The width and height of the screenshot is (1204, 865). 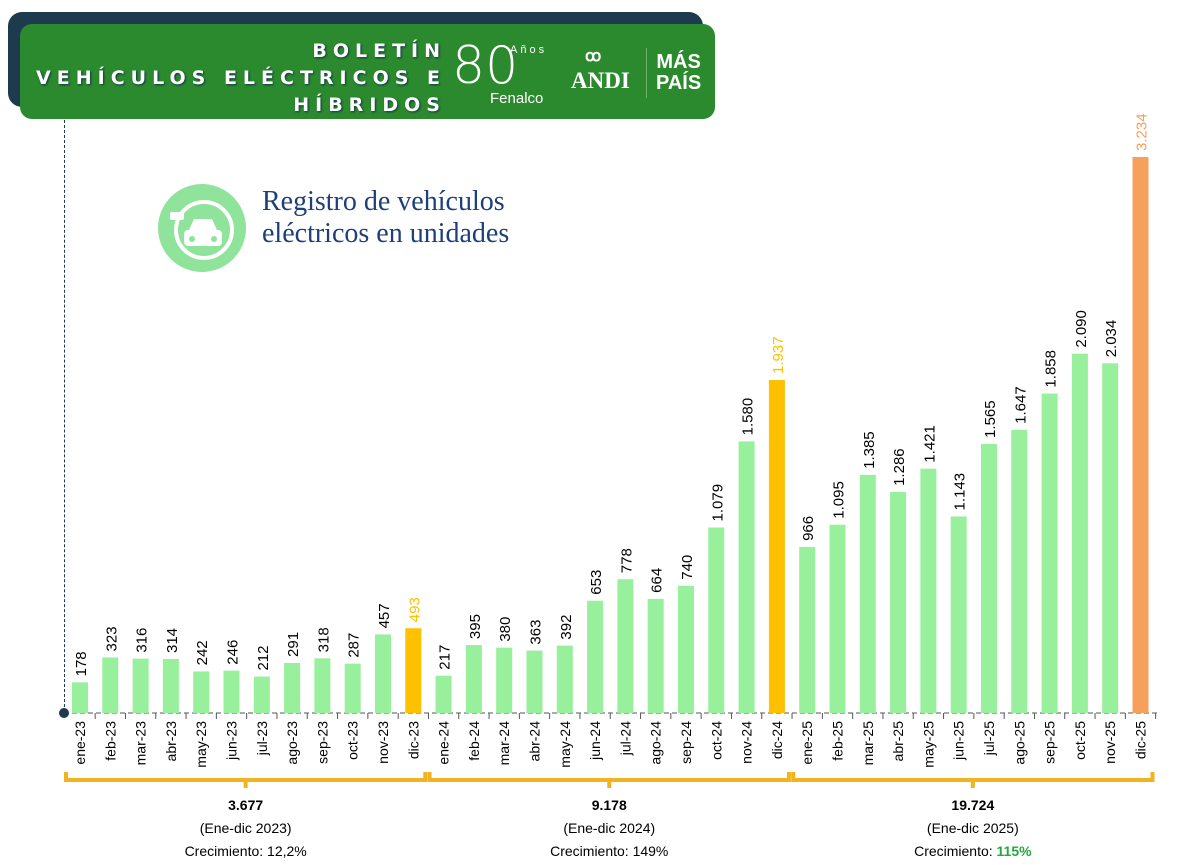 What do you see at coordinates (474, 741) in the screenshot?
I see `x-tick-label-feb-24: feb-24` at bounding box center [474, 741].